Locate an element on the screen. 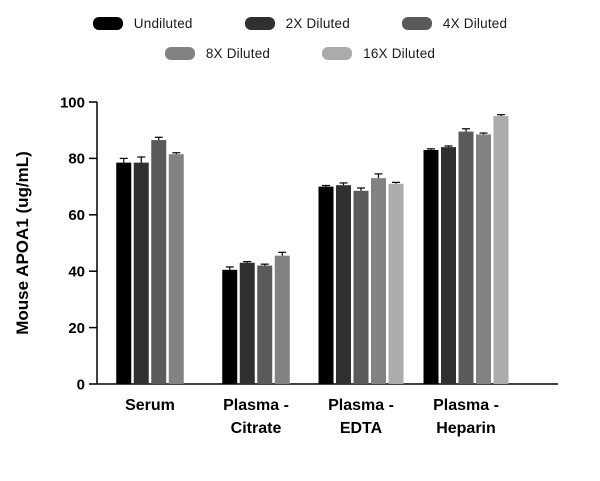 The image size is (600, 481). bar-serum-8x-diluted is located at coordinates (176, 269).